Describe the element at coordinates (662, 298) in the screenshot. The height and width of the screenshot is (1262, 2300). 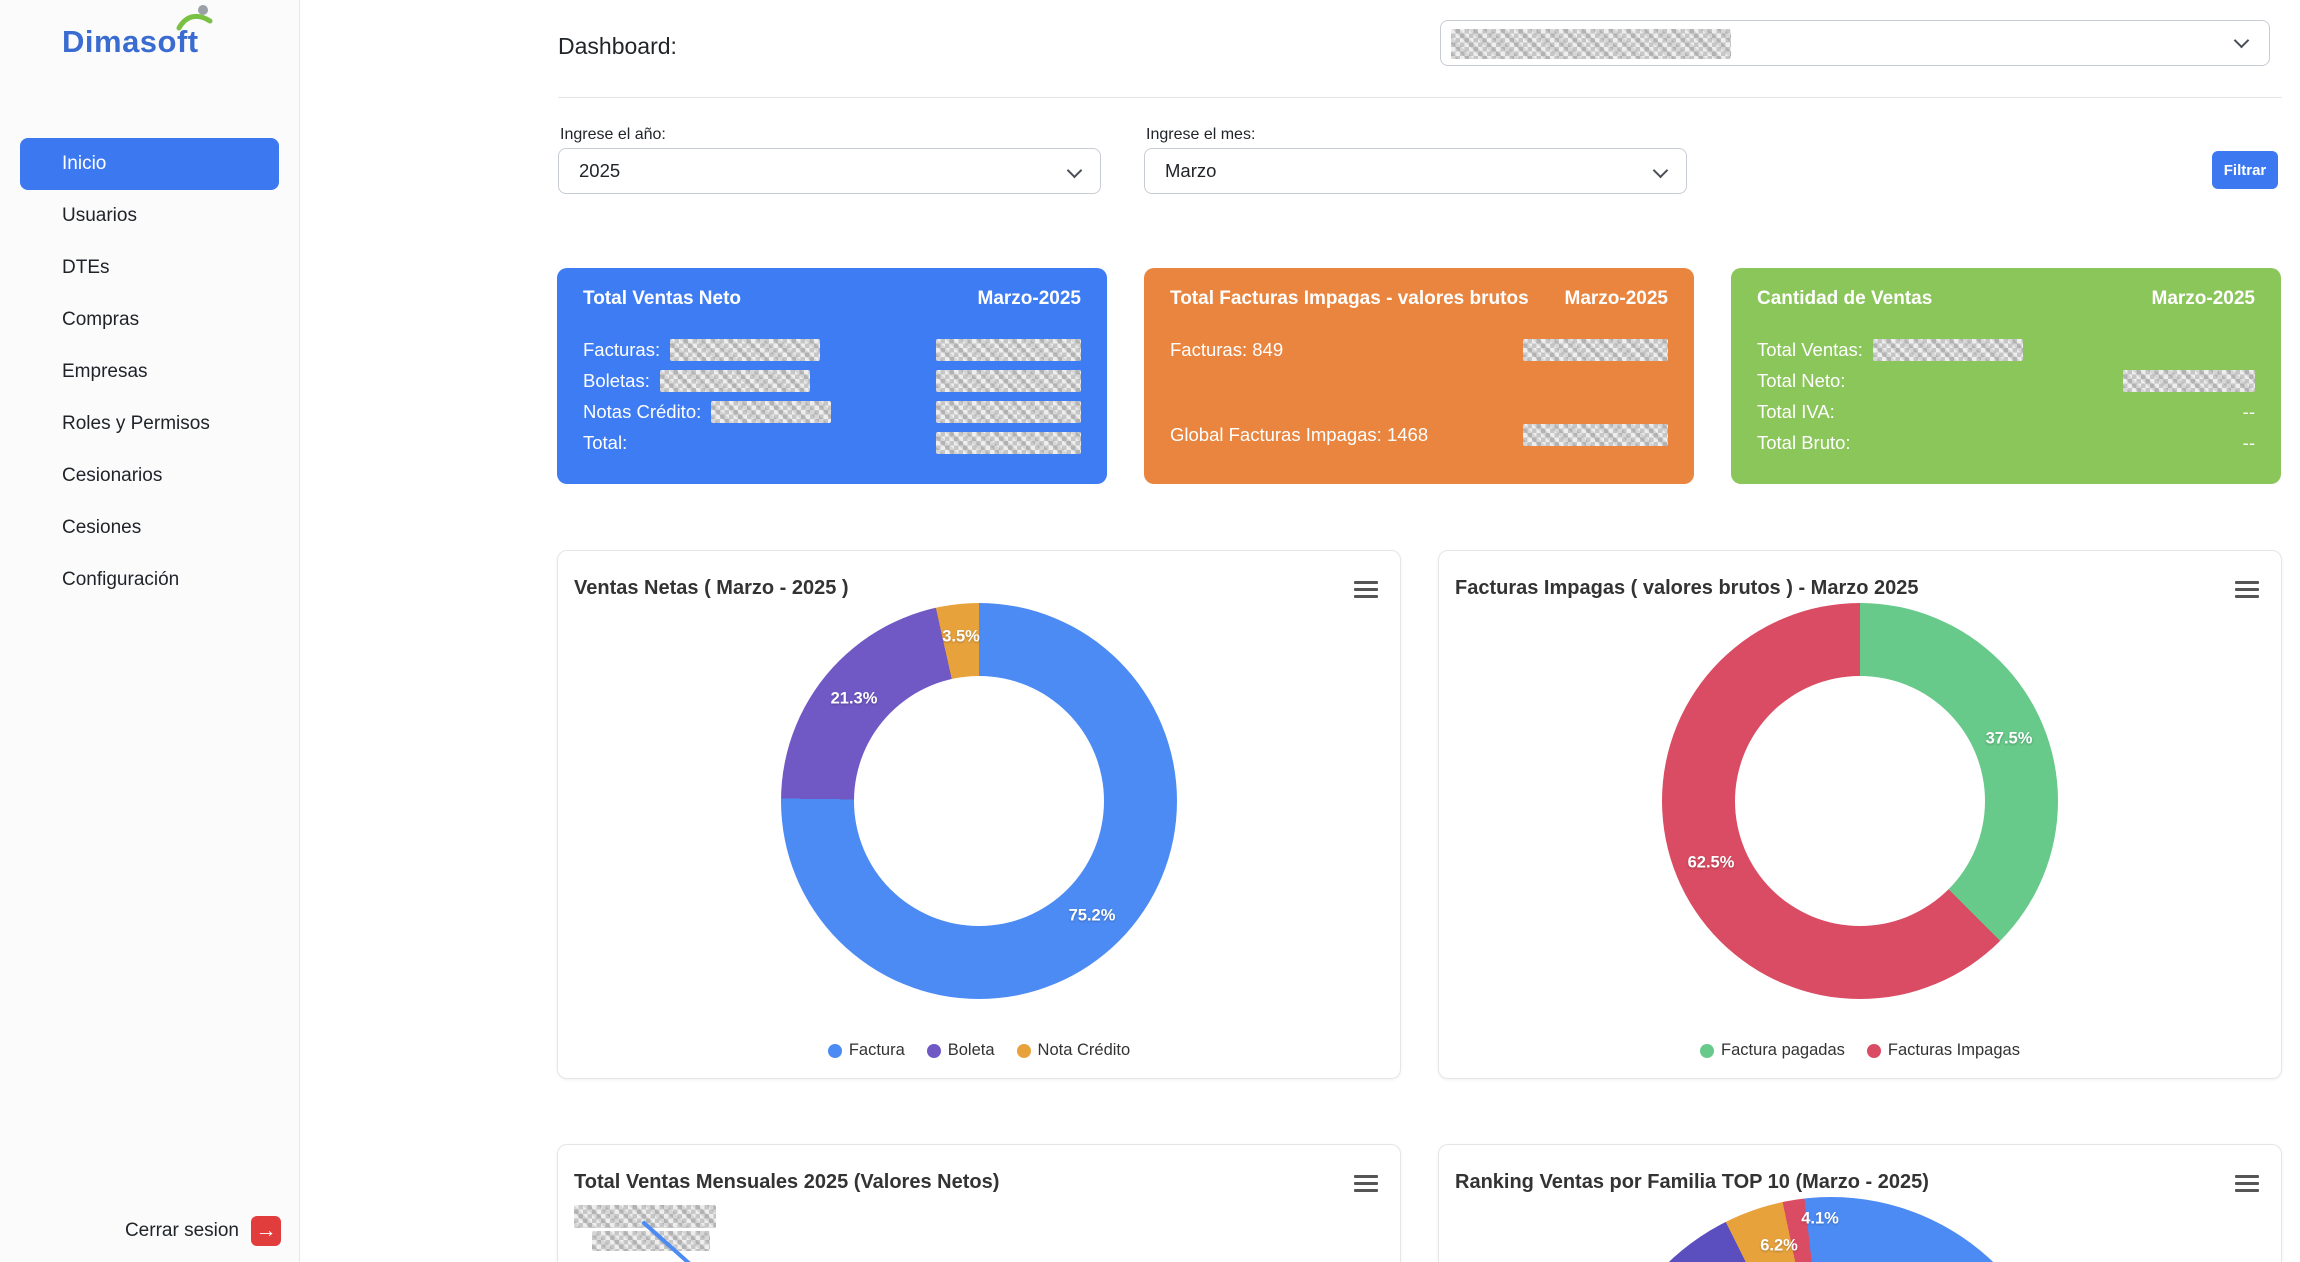
I see `card-title: Total Ventas Neto` at that location.